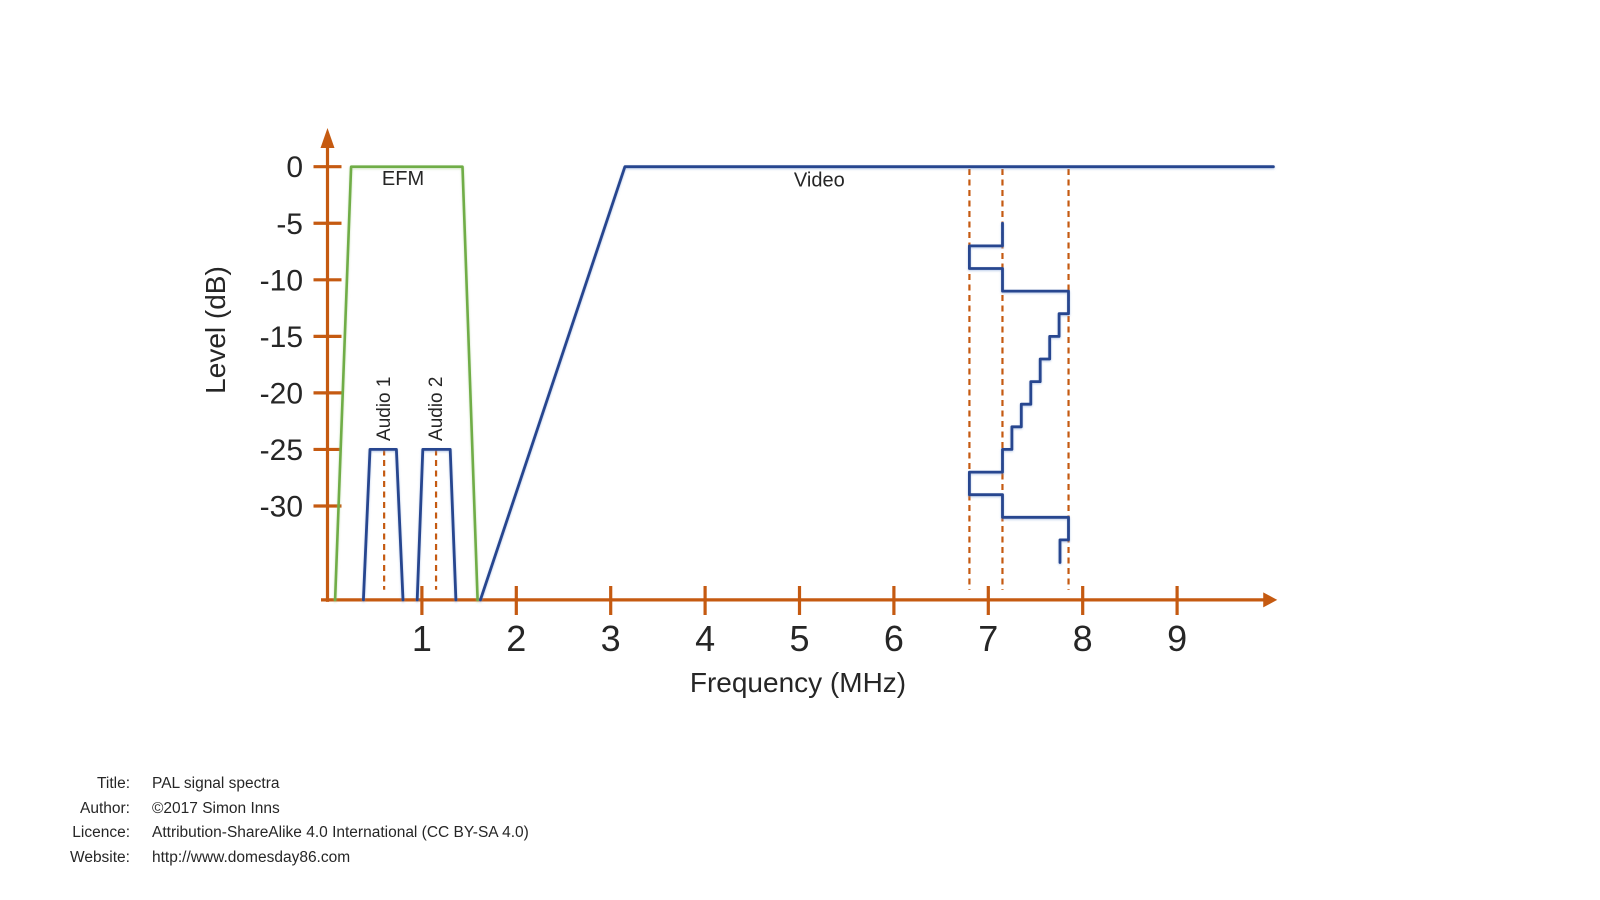  I want to click on attribution-label: Website:, so click(99, 857).